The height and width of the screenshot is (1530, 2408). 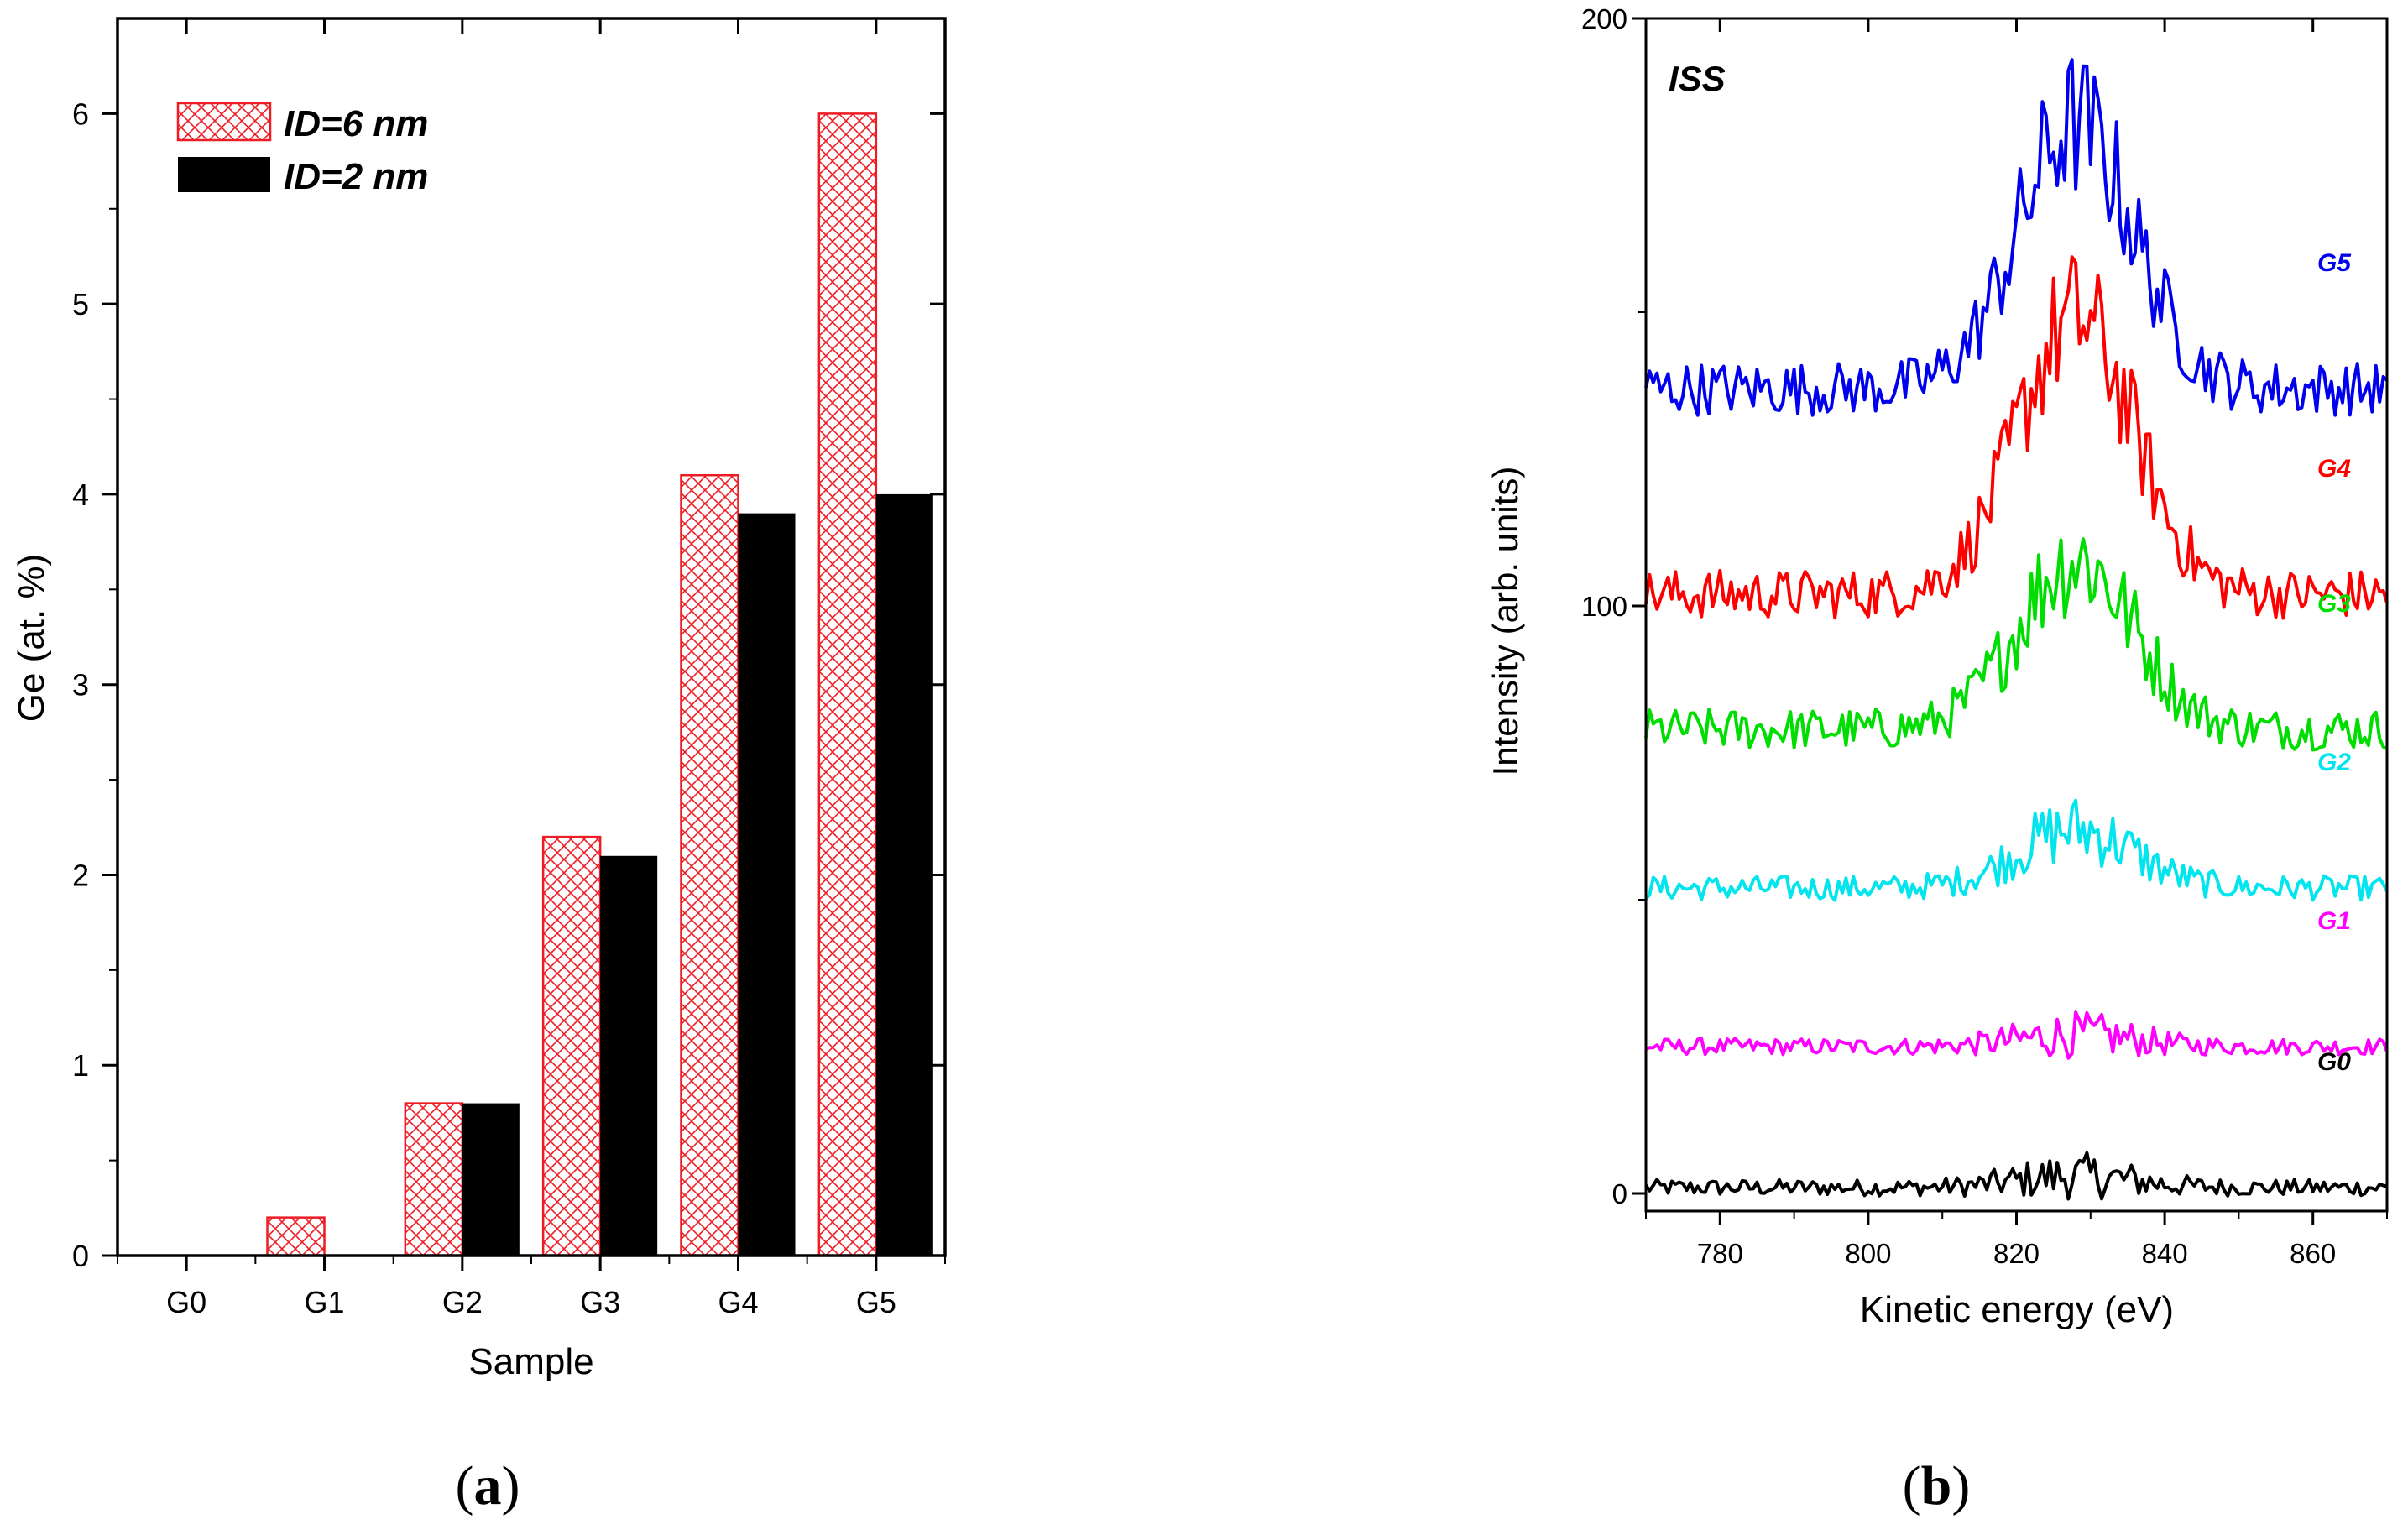 I want to click on x-tick-label: G0, so click(x=186, y=1302).